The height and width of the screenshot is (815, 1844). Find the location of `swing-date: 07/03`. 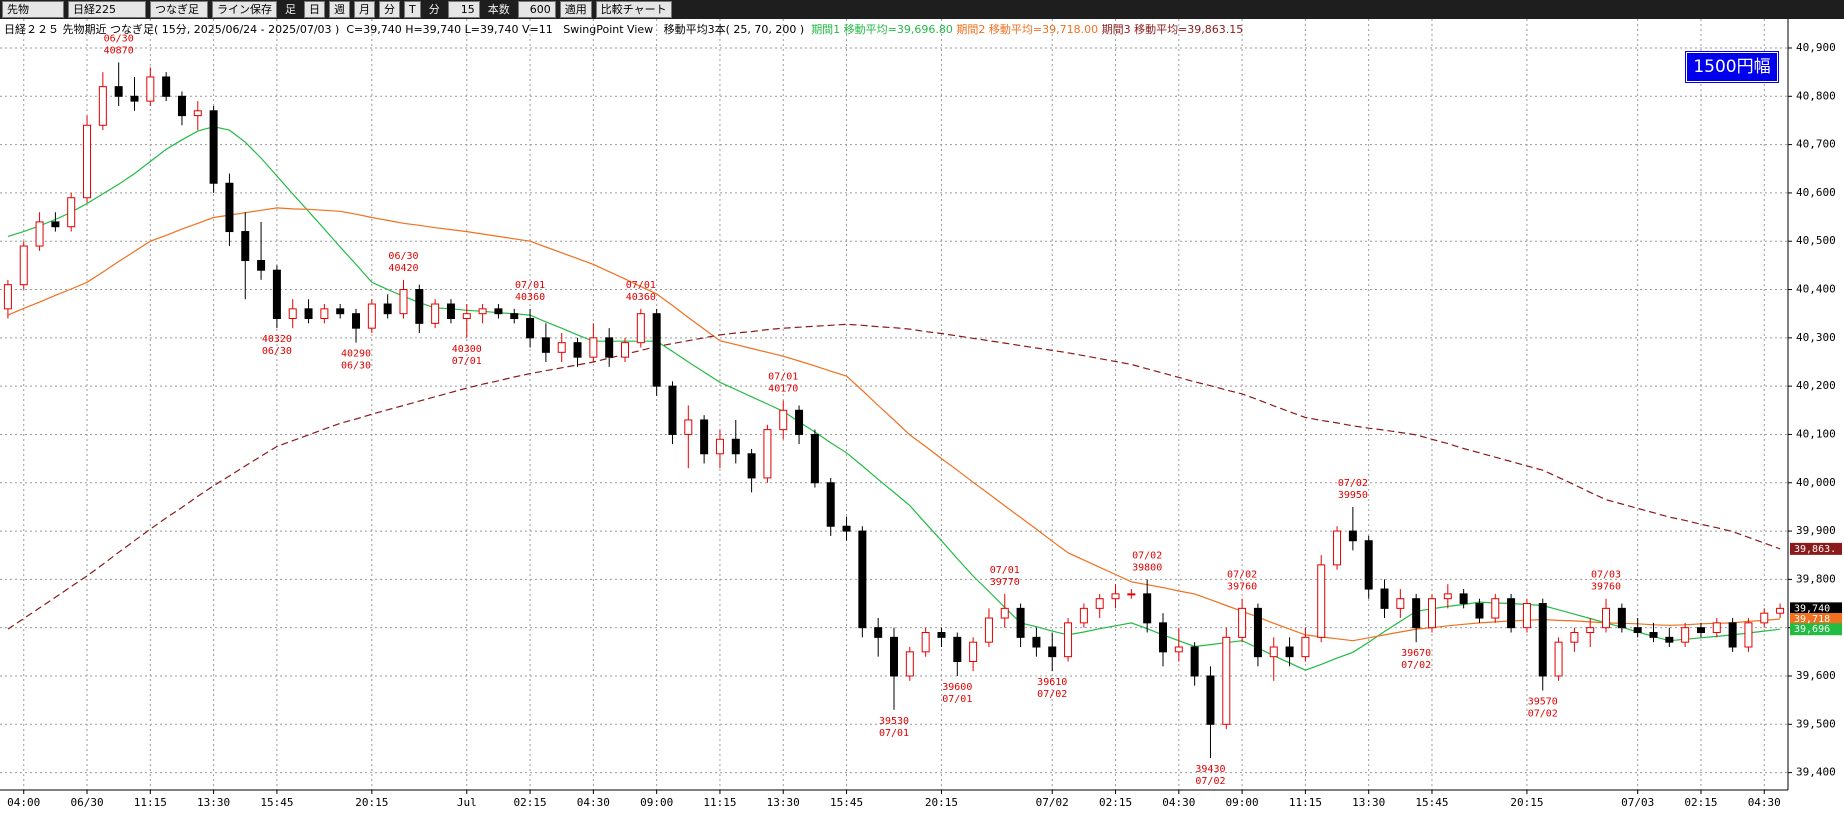

swing-date: 07/03 is located at coordinates (1606, 575).